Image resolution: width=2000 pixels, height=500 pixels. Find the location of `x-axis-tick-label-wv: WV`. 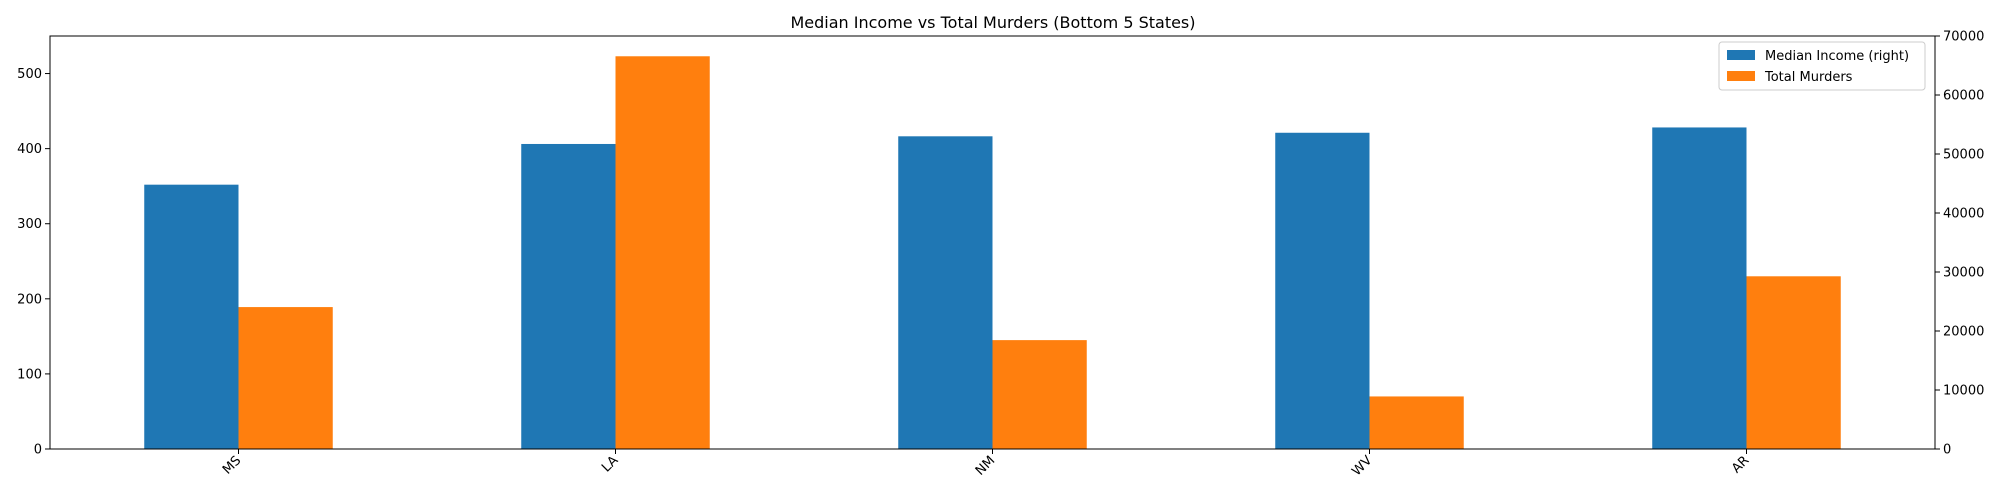

x-axis-tick-label-wv: WV is located at coordinates (1362, 466).